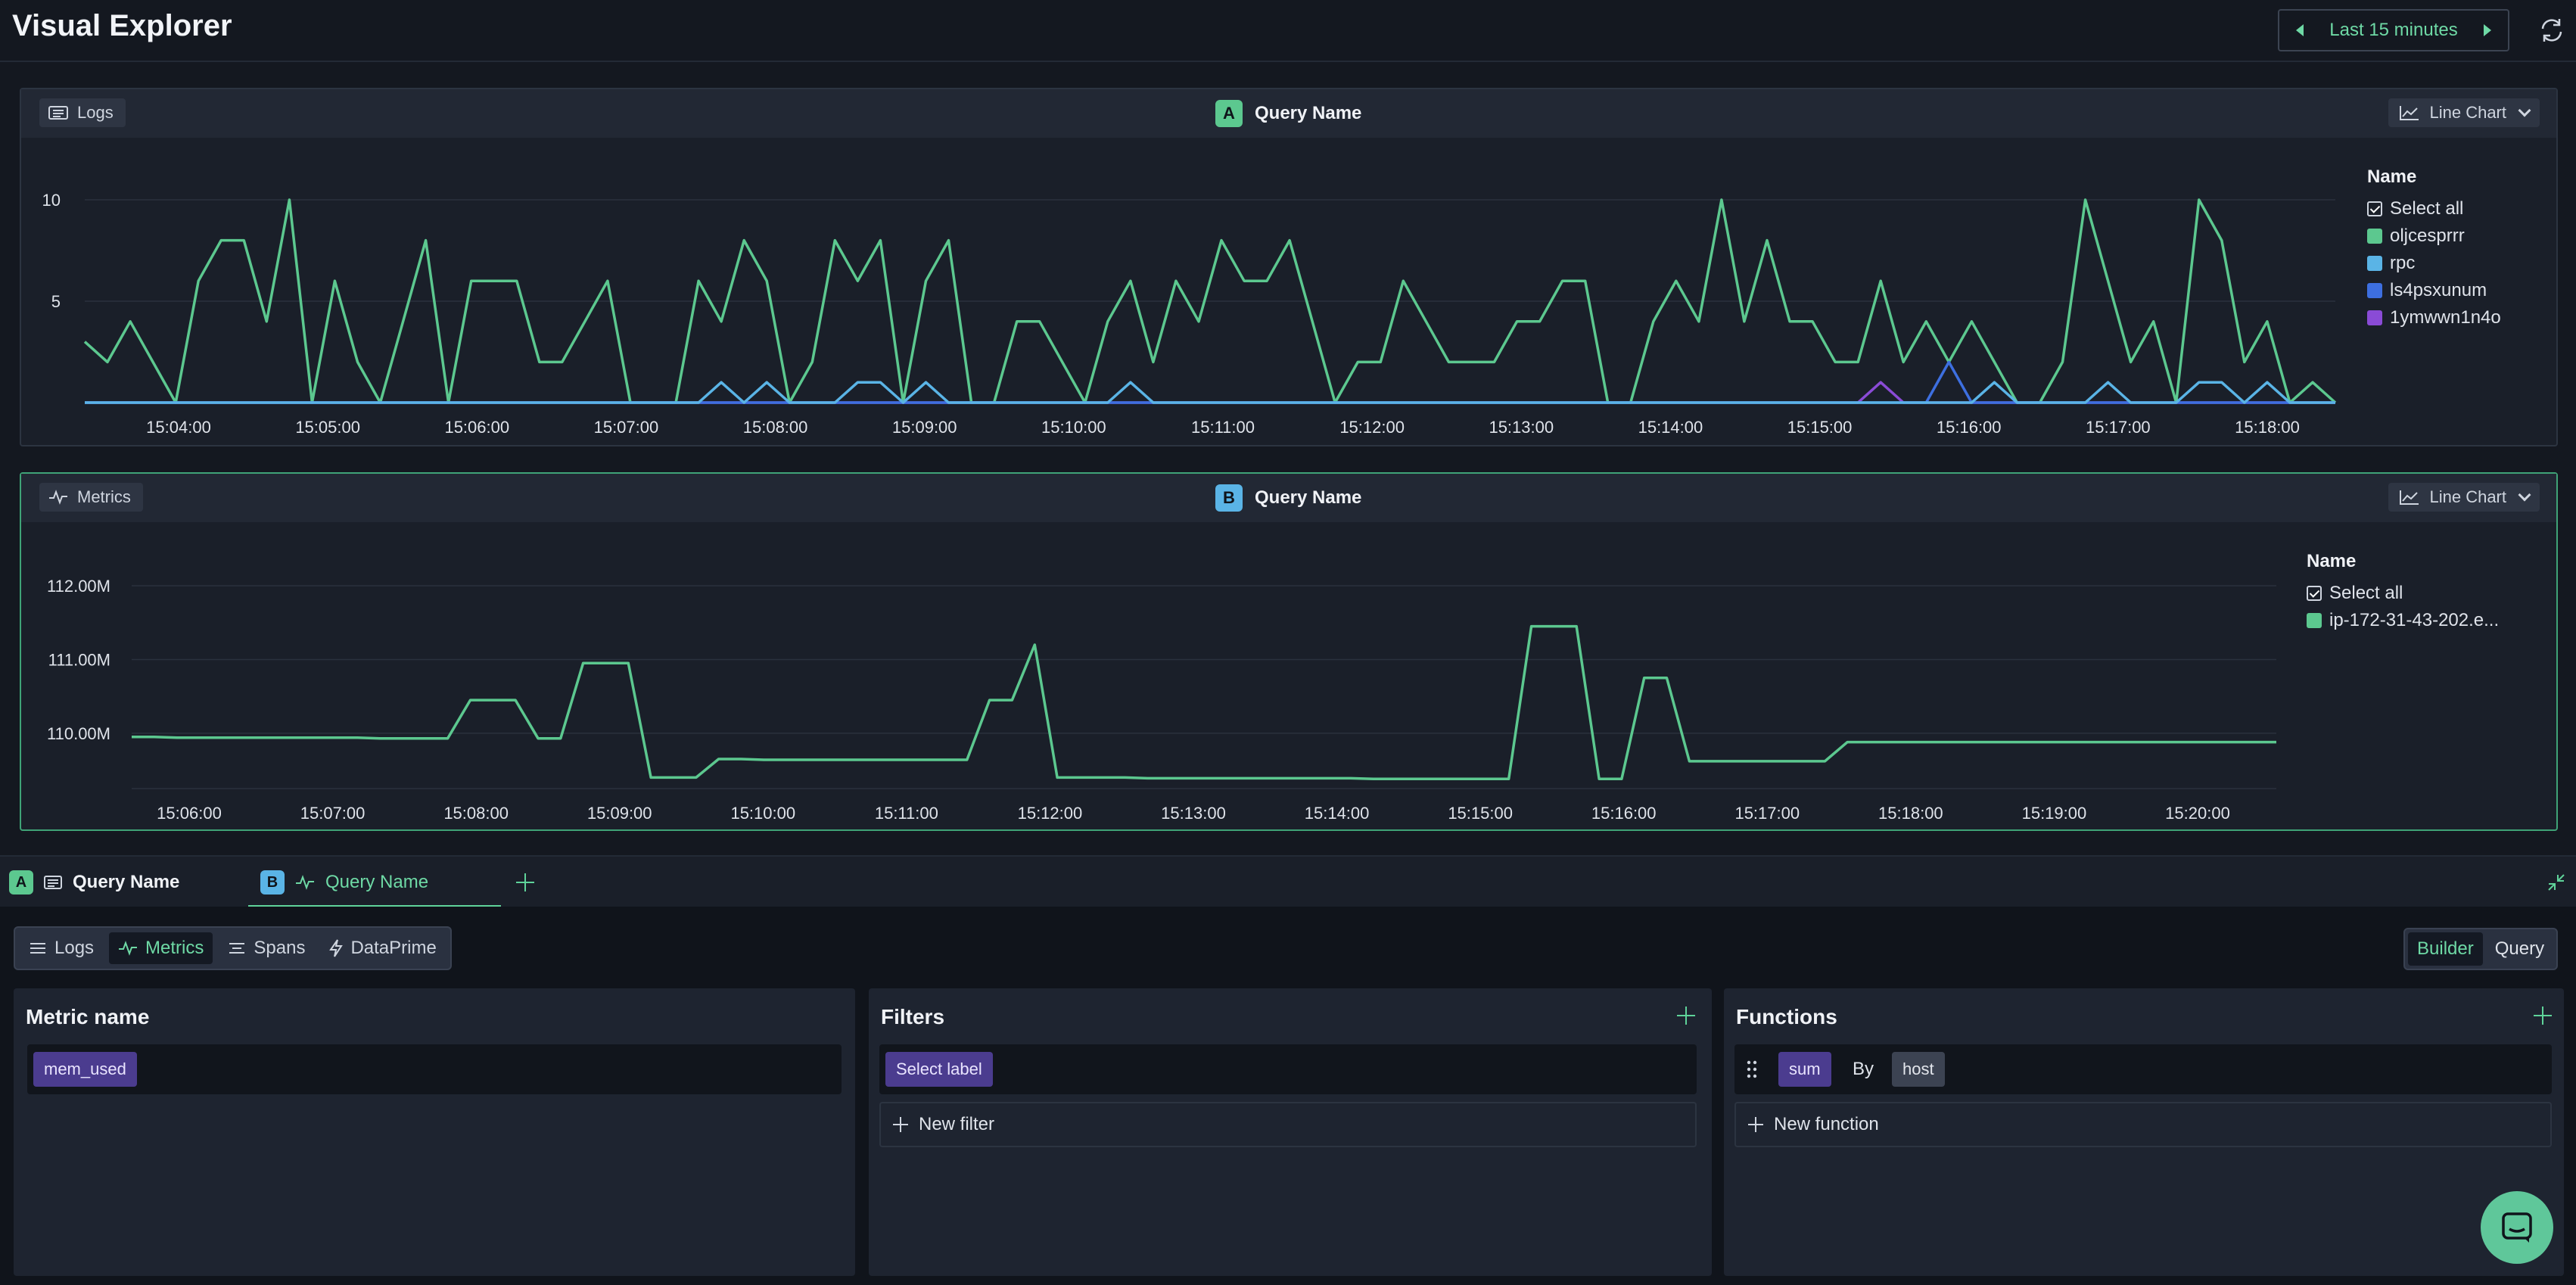 The height and width of the screenshot is (1285, 2576). Describe the element at coordinates (1670, 428) in the screenshot. I see `x-tick-label: 15:14:00` at that location.